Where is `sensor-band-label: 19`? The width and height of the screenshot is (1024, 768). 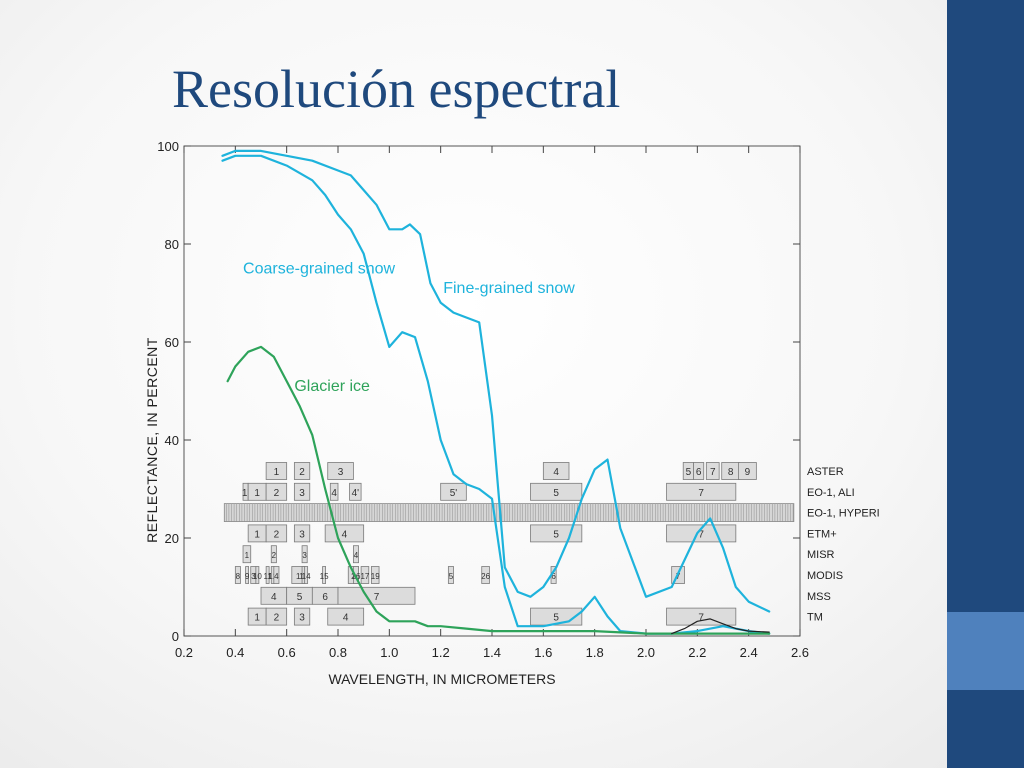
sensor-band-label: 19 is located at coordinates (375, 576).